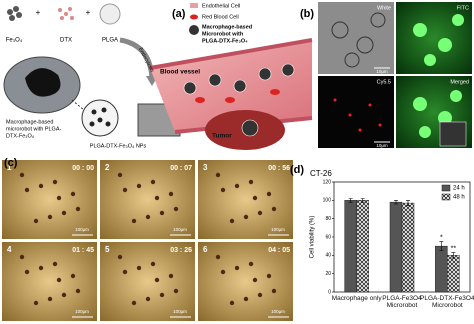  What do you see at coordinates (384, 8) in the screenshot?
I see `image-title: White` at bounding box center [384, 8].